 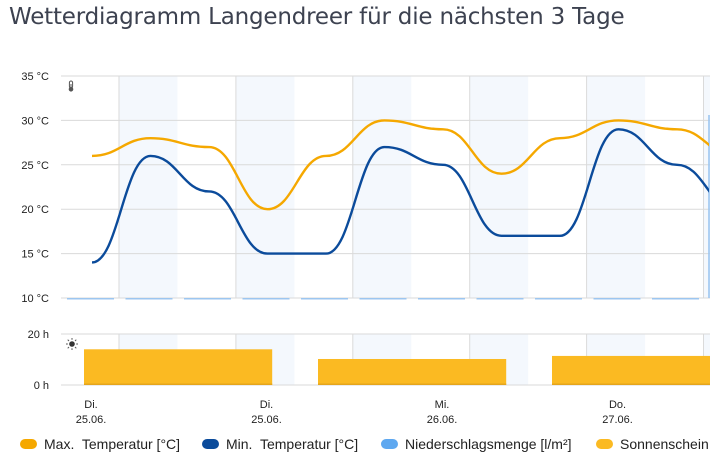 What do you see at coordinates (35, 231) in the screenshot?
I see `y-axis-ticks: 10 °C 15 °C 20 °C 25 °C 30 °C 35 °C 0 h 20 h` at bounding box center [35, 231].